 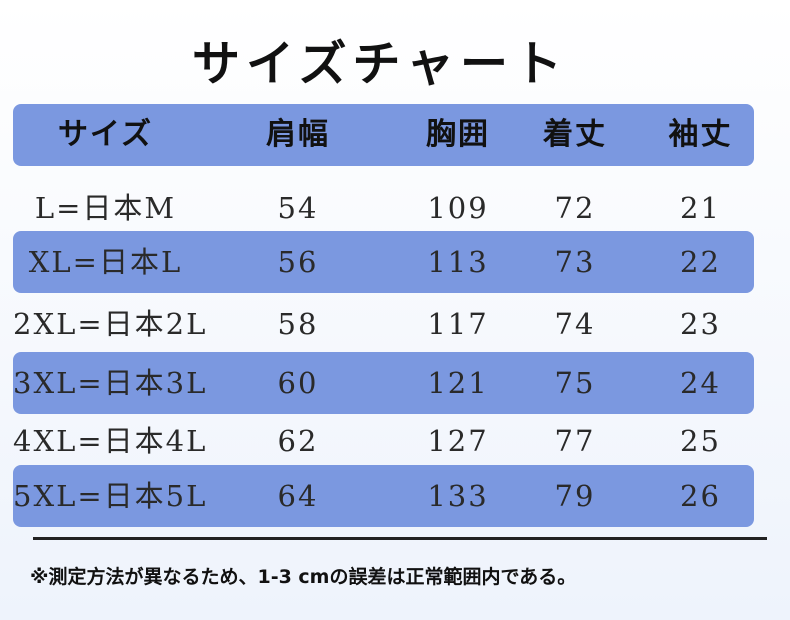 I want to click on length-cell: 73, so click(x=575, y=262).